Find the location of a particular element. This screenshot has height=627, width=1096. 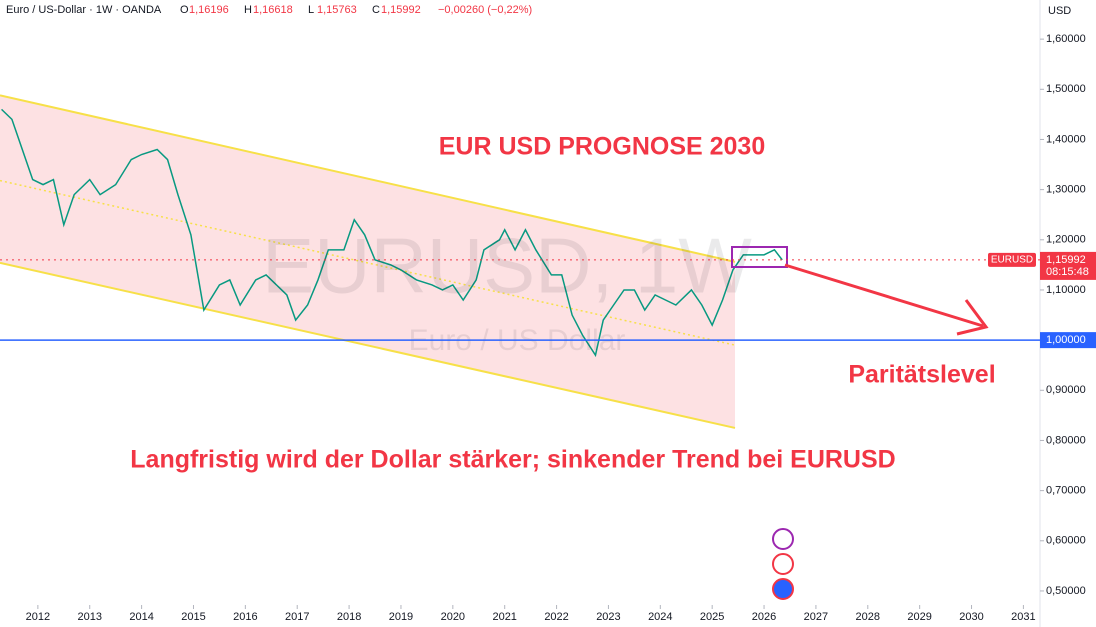

x-tick-label: 2020 is located at coordinates (453, 617).